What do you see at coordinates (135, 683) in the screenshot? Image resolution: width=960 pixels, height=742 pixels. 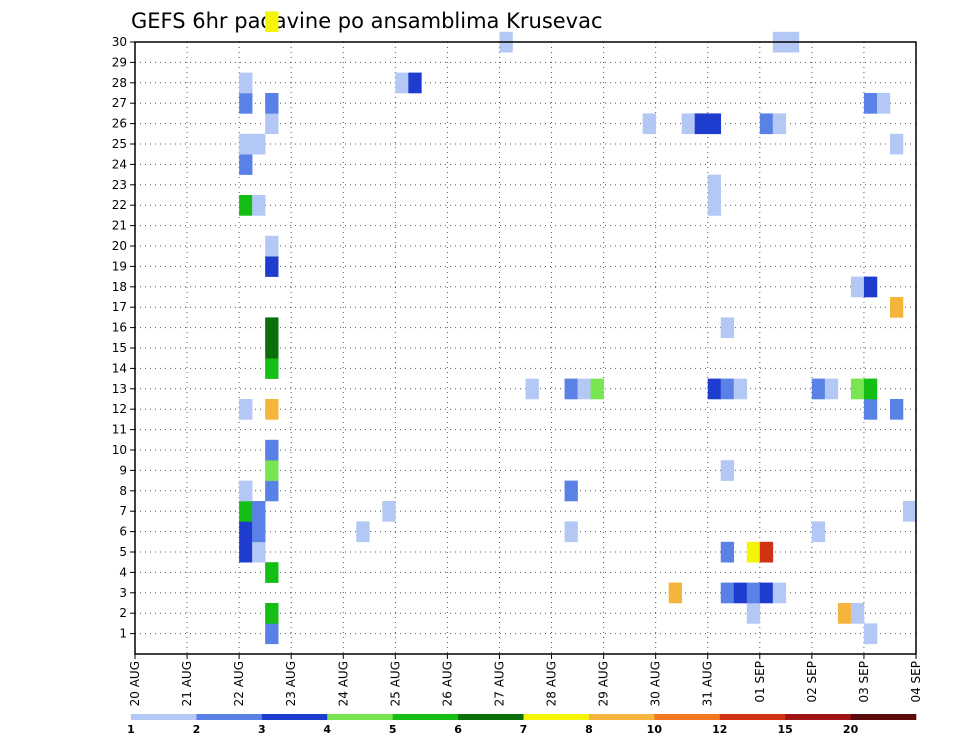 I see `x-tick-label: 20 AUG` at bounding box center [135, 683].